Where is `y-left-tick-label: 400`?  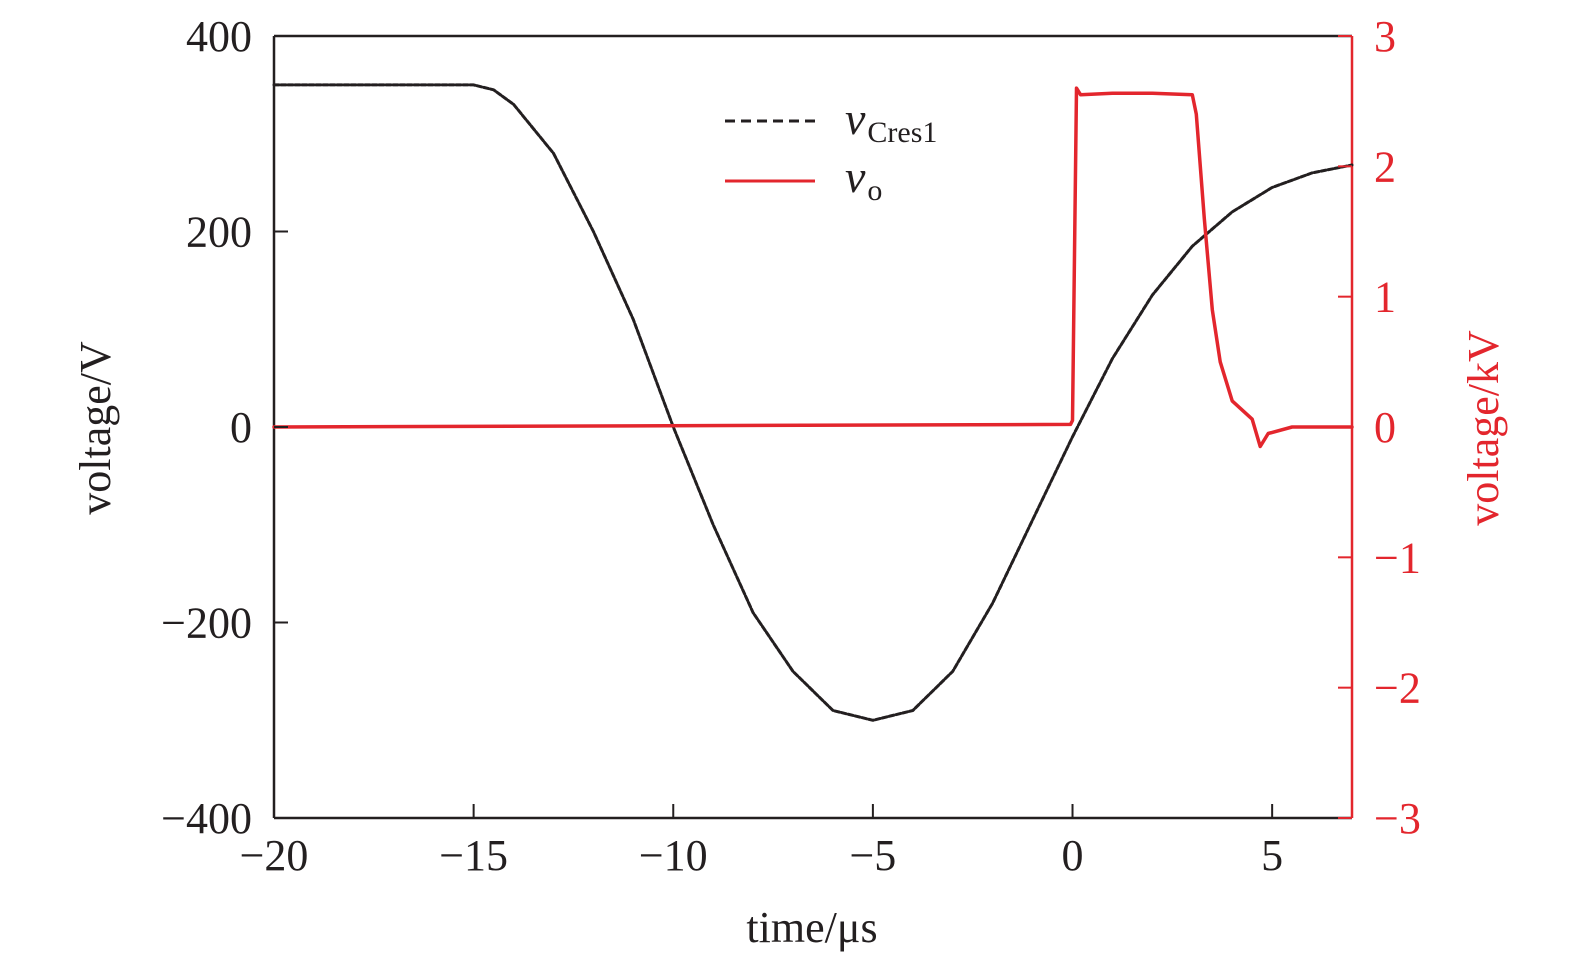 y-left-tick-label: 400 is located at coordinates (219, 36).